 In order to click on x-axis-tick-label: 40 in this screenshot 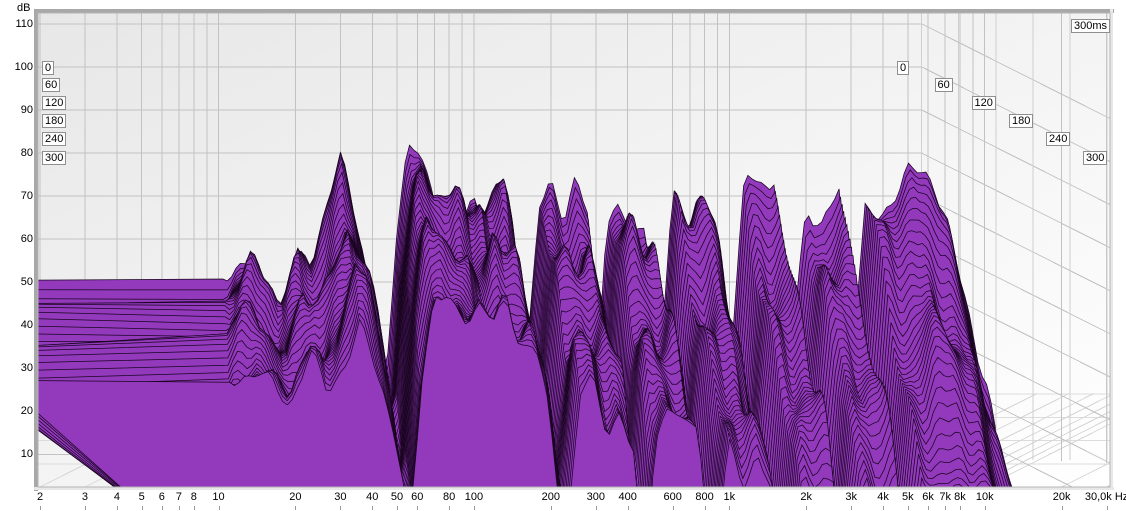, I will do `click(372, 497)`.